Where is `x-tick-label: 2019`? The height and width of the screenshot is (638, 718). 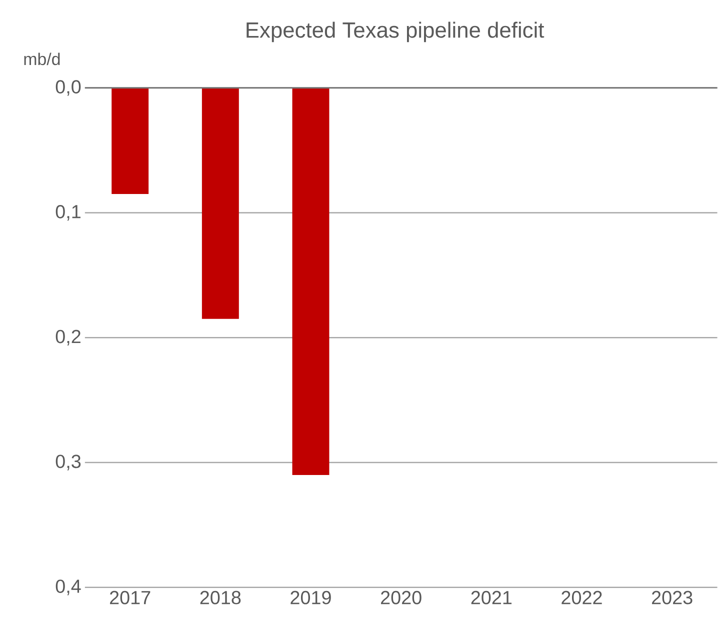 x-tick-label: 2019 is located at coordinates (310, 597).